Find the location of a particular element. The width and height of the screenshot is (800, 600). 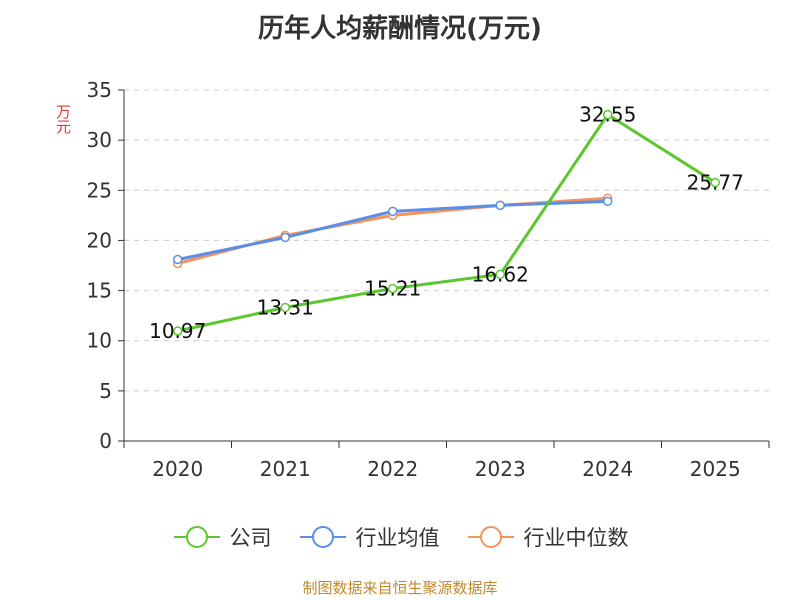

x-tick-label: 2021 is located at coordinates (285, 469).